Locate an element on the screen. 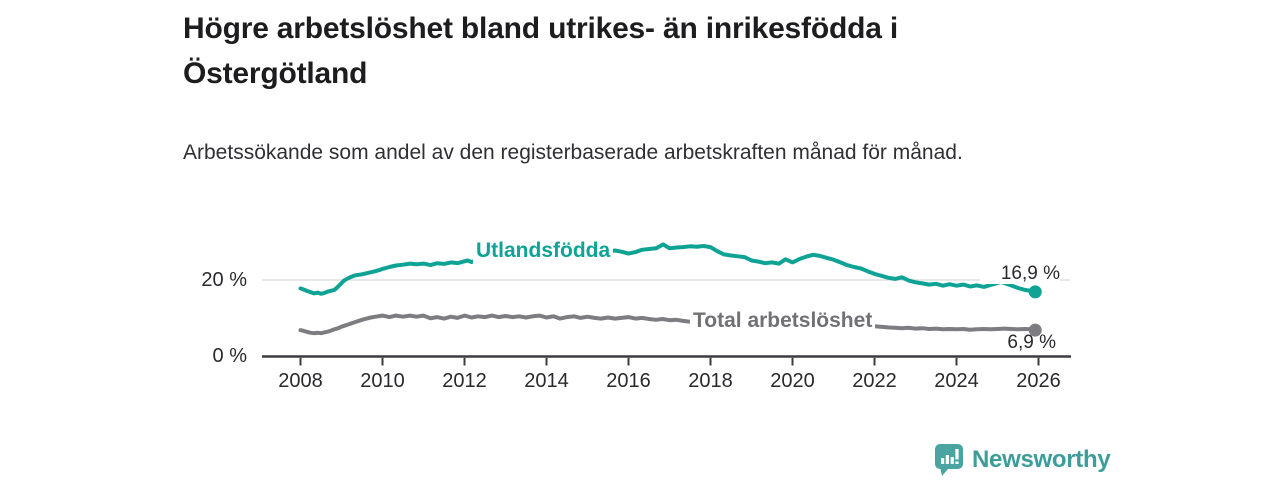 The height and width of the screenshot is (480, 1280). newsworthy-brand: Newsworthy is located at coordinates (1023, 460).